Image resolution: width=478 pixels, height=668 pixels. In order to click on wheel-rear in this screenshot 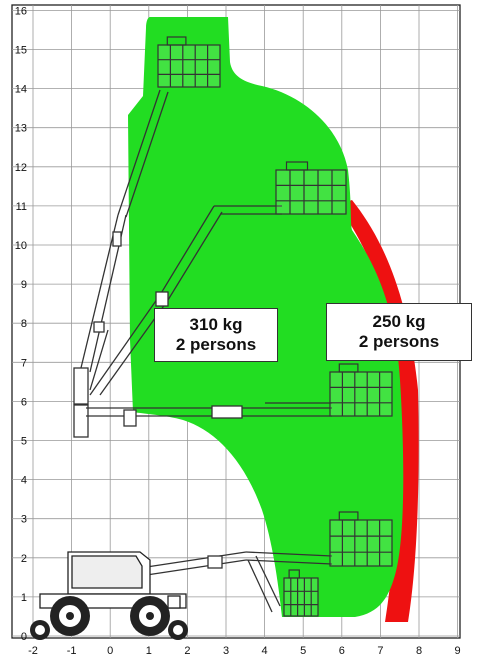, I will do `click(150, 616)`.